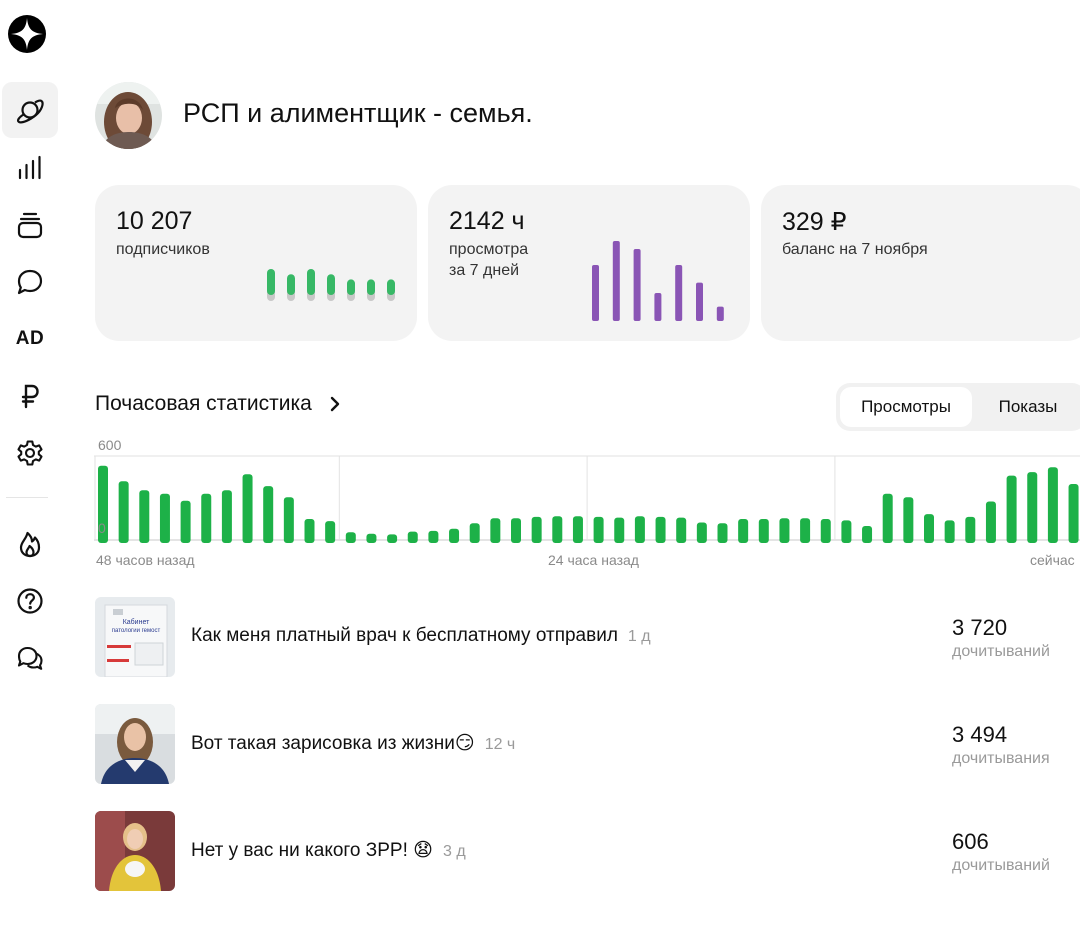 The image size is (1080, 934). Describe the element at coordinates (27, 34) in the screenshot. I see `zen-logo-icon` at that location.